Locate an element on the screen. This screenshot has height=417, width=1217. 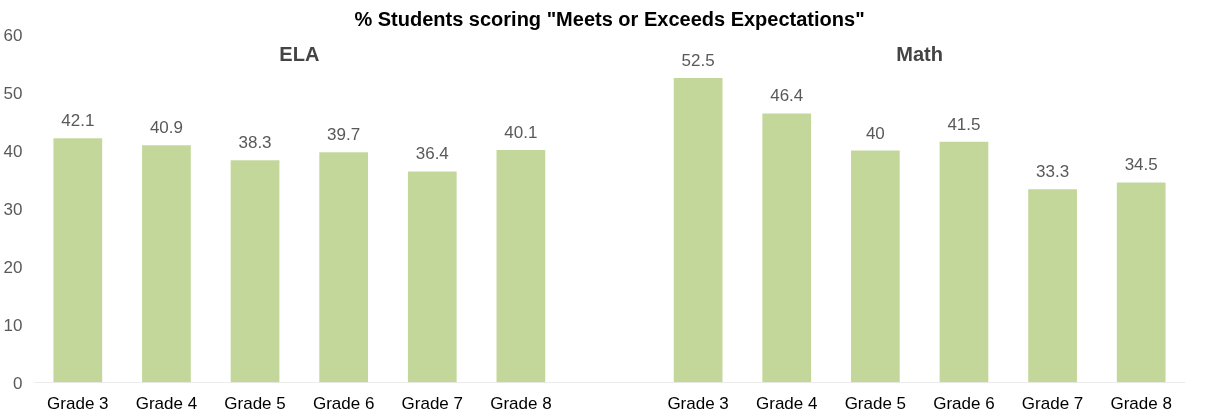
chart-title: % Students scoring "Meets or Exceeds Expectations" is located at coordinates (609, 18).